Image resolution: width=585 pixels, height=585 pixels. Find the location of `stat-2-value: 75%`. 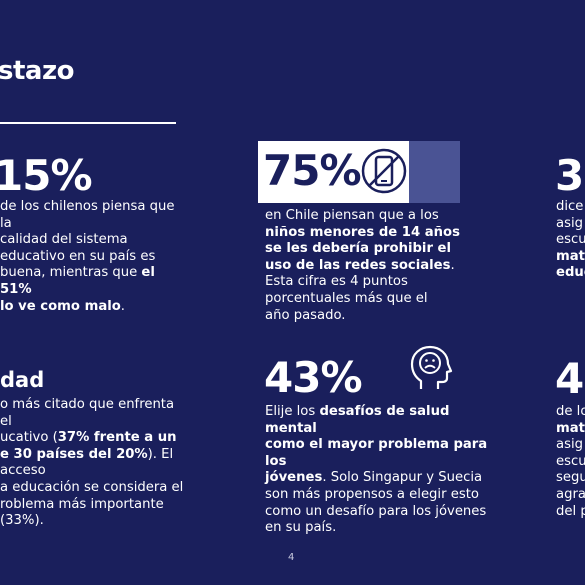

stat-2-value: 75% is located at coordinates (312, 170).